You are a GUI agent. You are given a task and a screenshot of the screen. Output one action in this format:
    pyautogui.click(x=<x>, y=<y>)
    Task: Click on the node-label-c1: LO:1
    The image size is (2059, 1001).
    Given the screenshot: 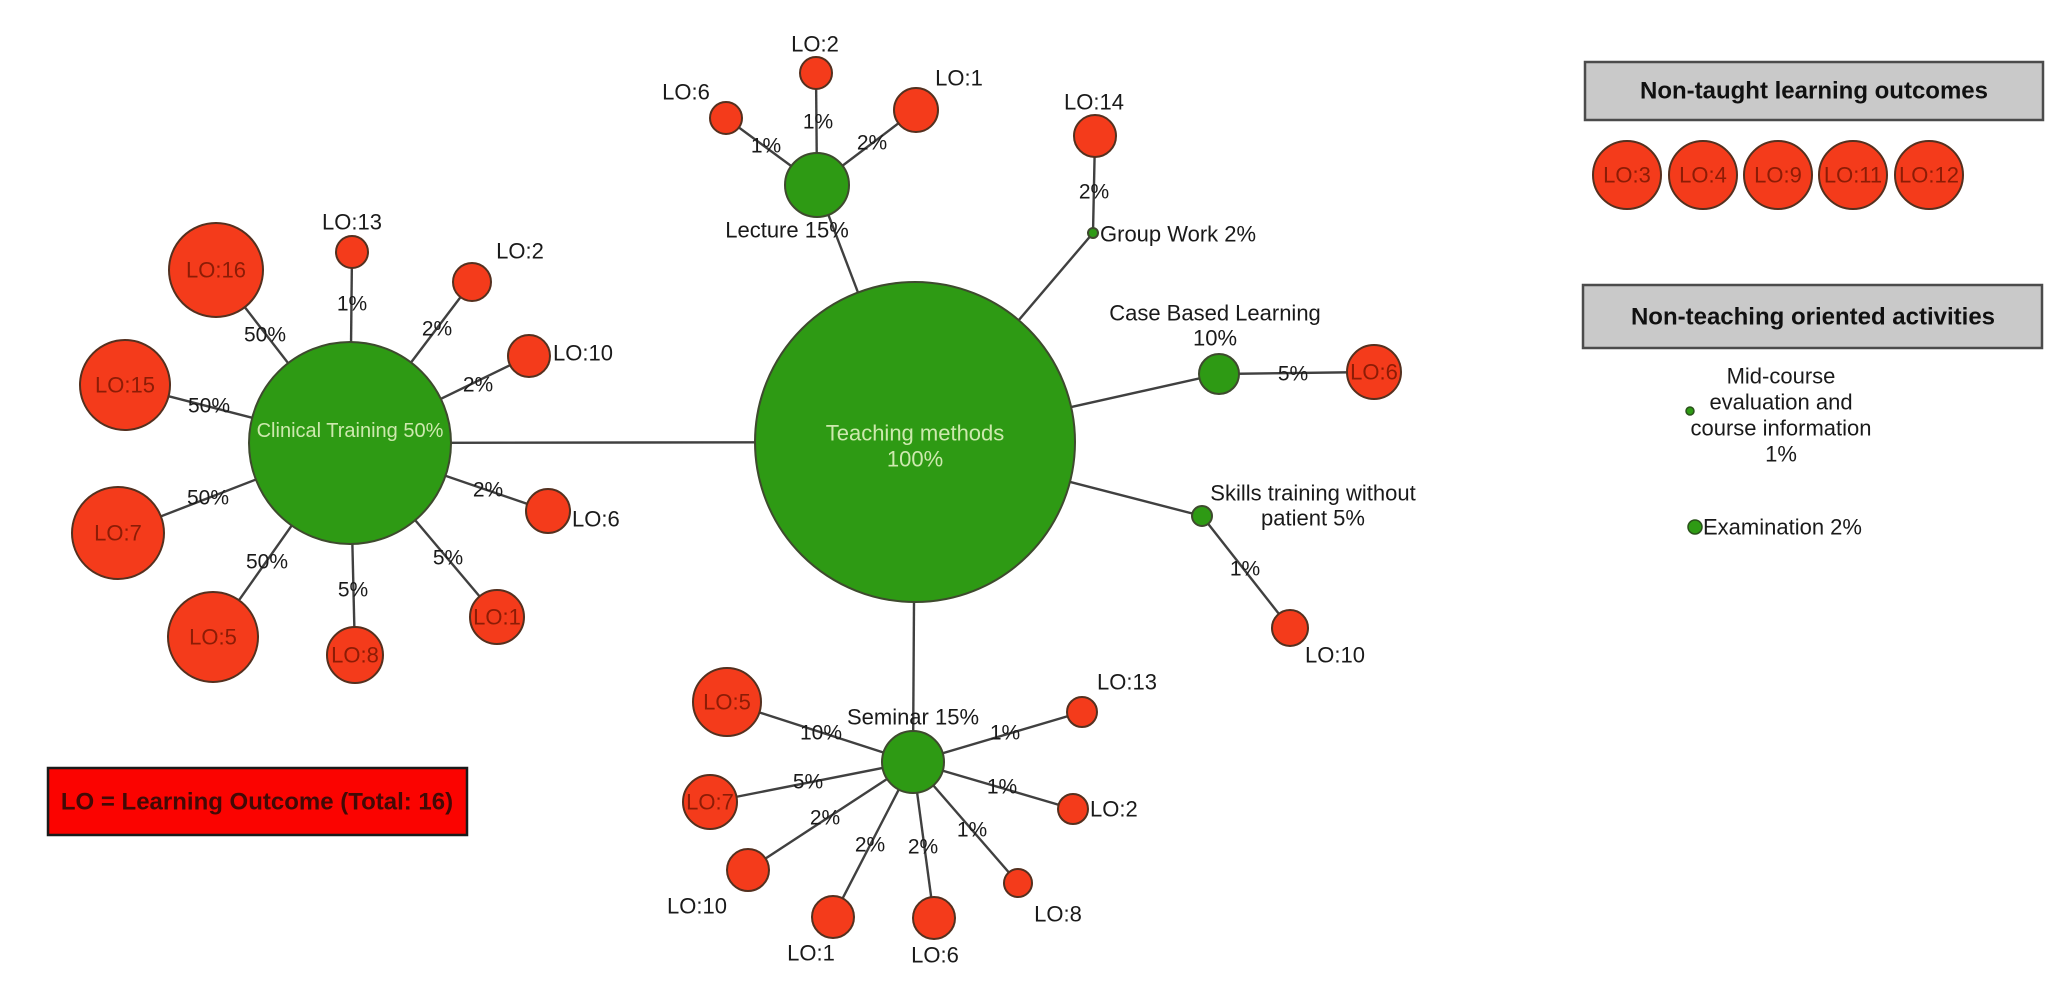 What is the action you would take?
    pyautogui.click(x=497, y=617)
    